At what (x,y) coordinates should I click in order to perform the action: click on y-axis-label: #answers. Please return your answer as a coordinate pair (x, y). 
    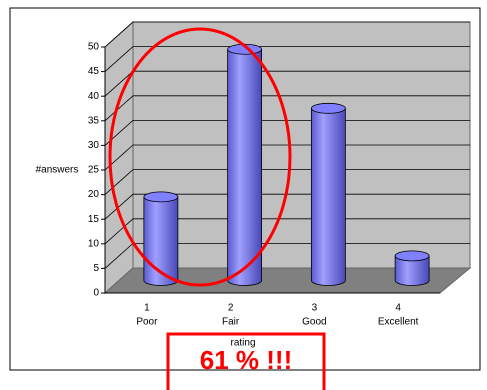
    Looking at the image, I should click on (57, 170).